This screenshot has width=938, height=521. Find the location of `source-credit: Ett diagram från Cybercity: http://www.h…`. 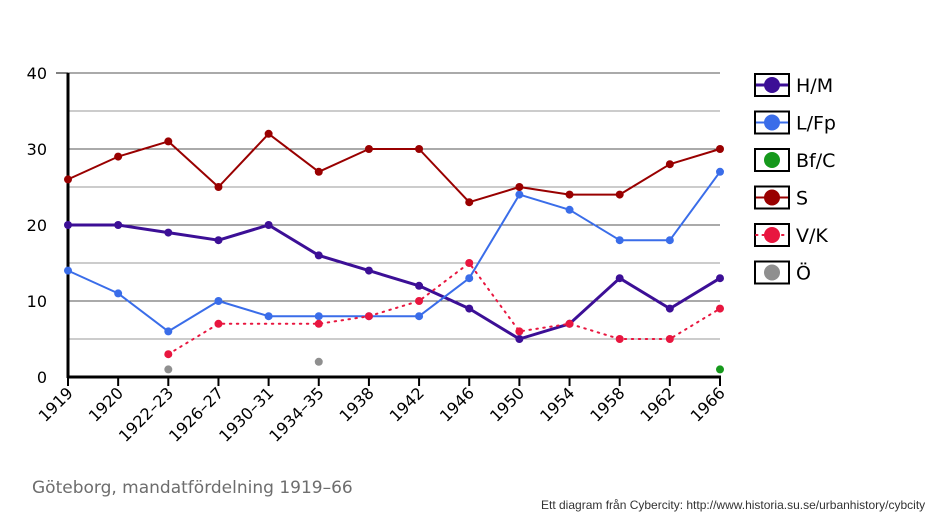

source-credit: Ett diagram från Cybercity: http://www.h… is located at coordinates (733, 505).